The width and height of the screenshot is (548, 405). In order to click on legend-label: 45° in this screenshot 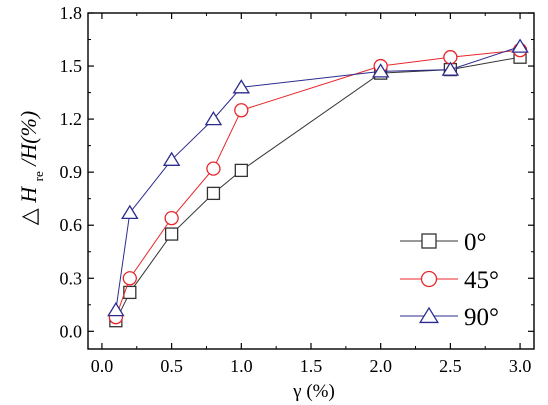, I will do `click(481, 280)`.